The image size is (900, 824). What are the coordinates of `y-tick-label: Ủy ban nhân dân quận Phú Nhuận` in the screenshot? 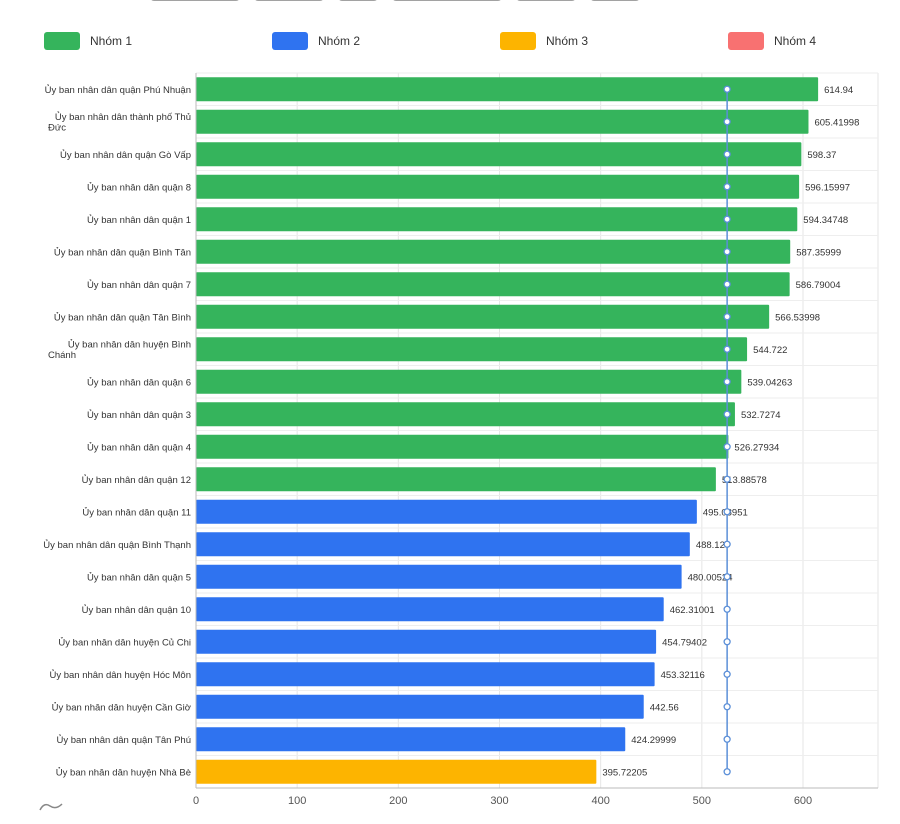 It's located at (118, 90).